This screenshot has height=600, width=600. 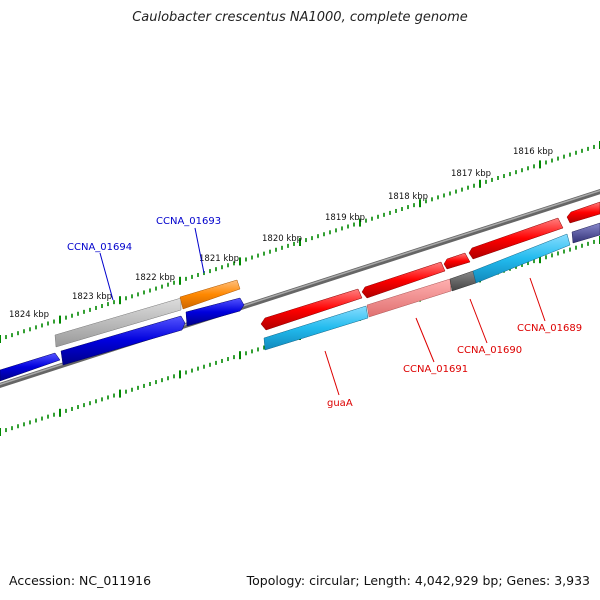 I want to click on gene-arrow-gray, so click(x=118, y=322).